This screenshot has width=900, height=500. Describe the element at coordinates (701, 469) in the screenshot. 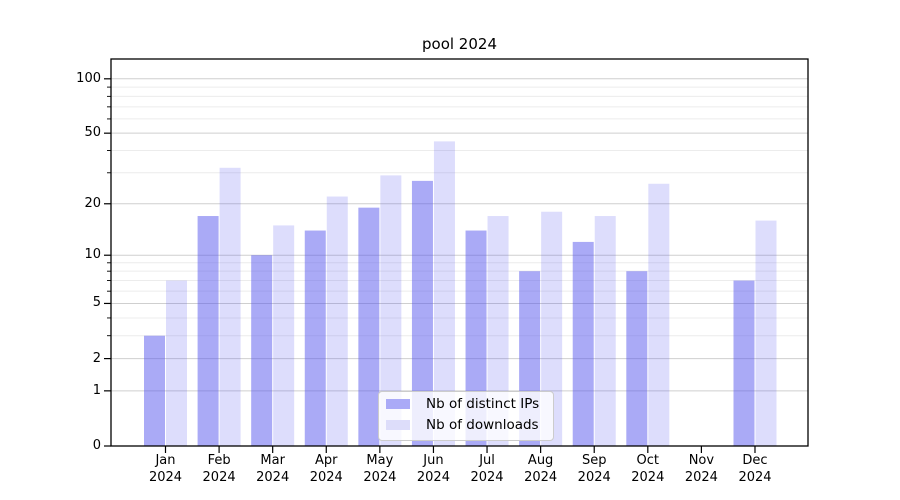

I see `x-tick-label: Nov 2024` at that location.